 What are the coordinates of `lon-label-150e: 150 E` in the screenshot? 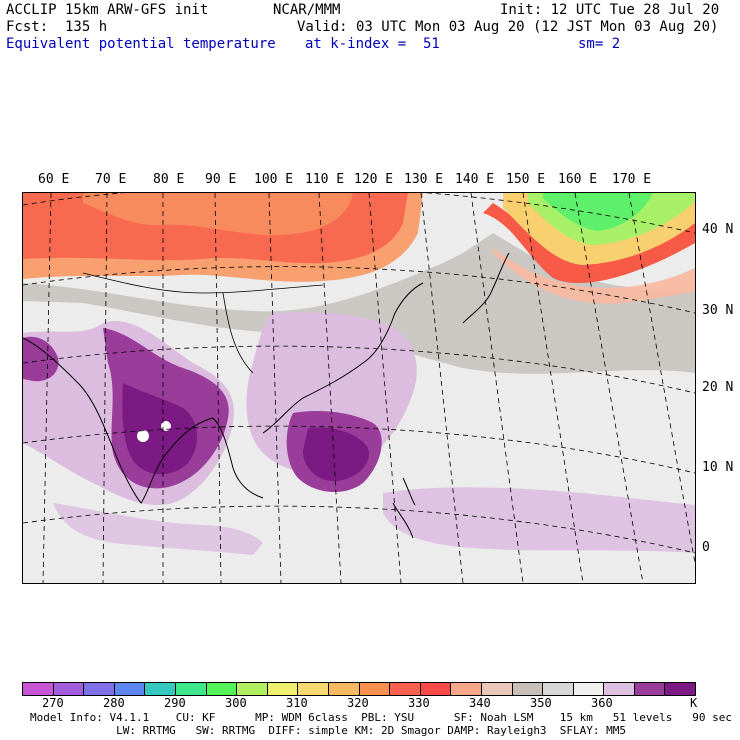 It's located at (526, 179).